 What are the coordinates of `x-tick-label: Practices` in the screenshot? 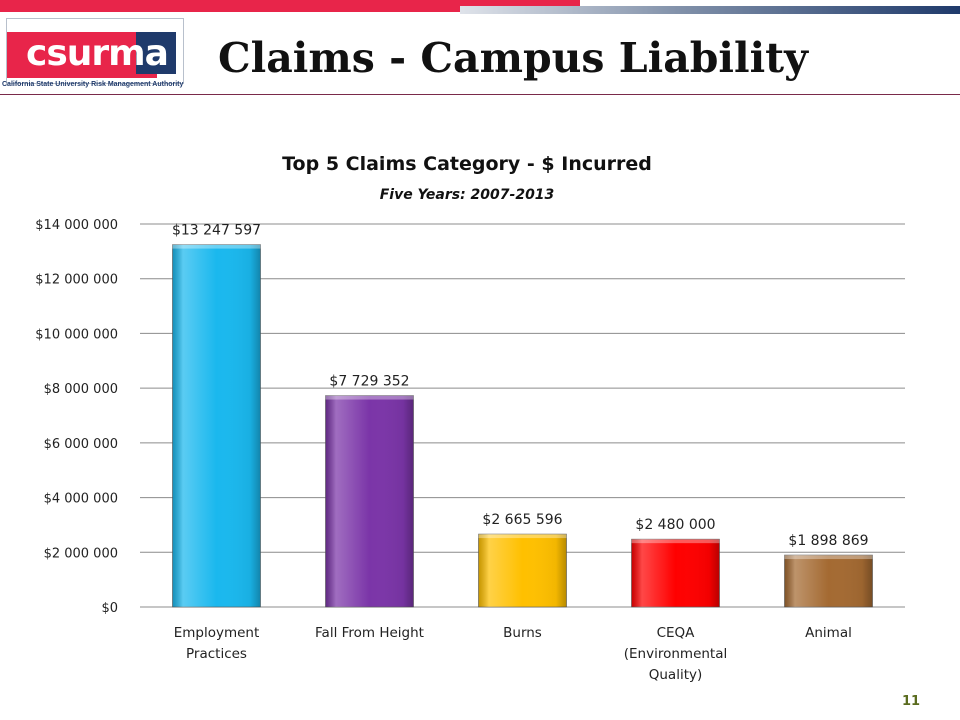 It's located at (216, 654).